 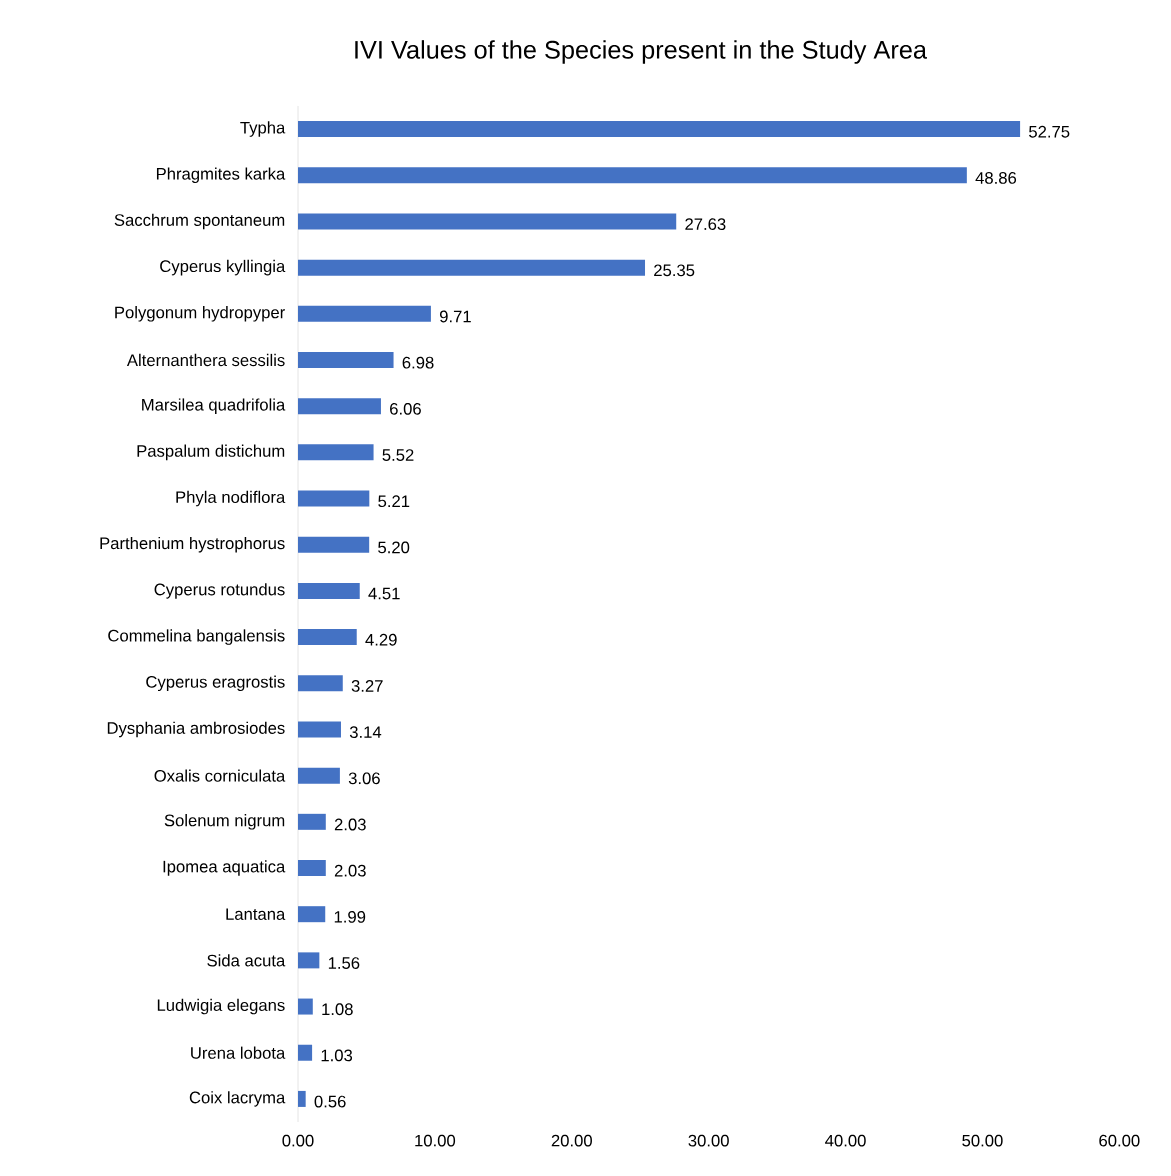 What do you see at coordinates (384, 593) in the screenshot?
I see `data-label: 4.51` at bounding box center [384, 593].